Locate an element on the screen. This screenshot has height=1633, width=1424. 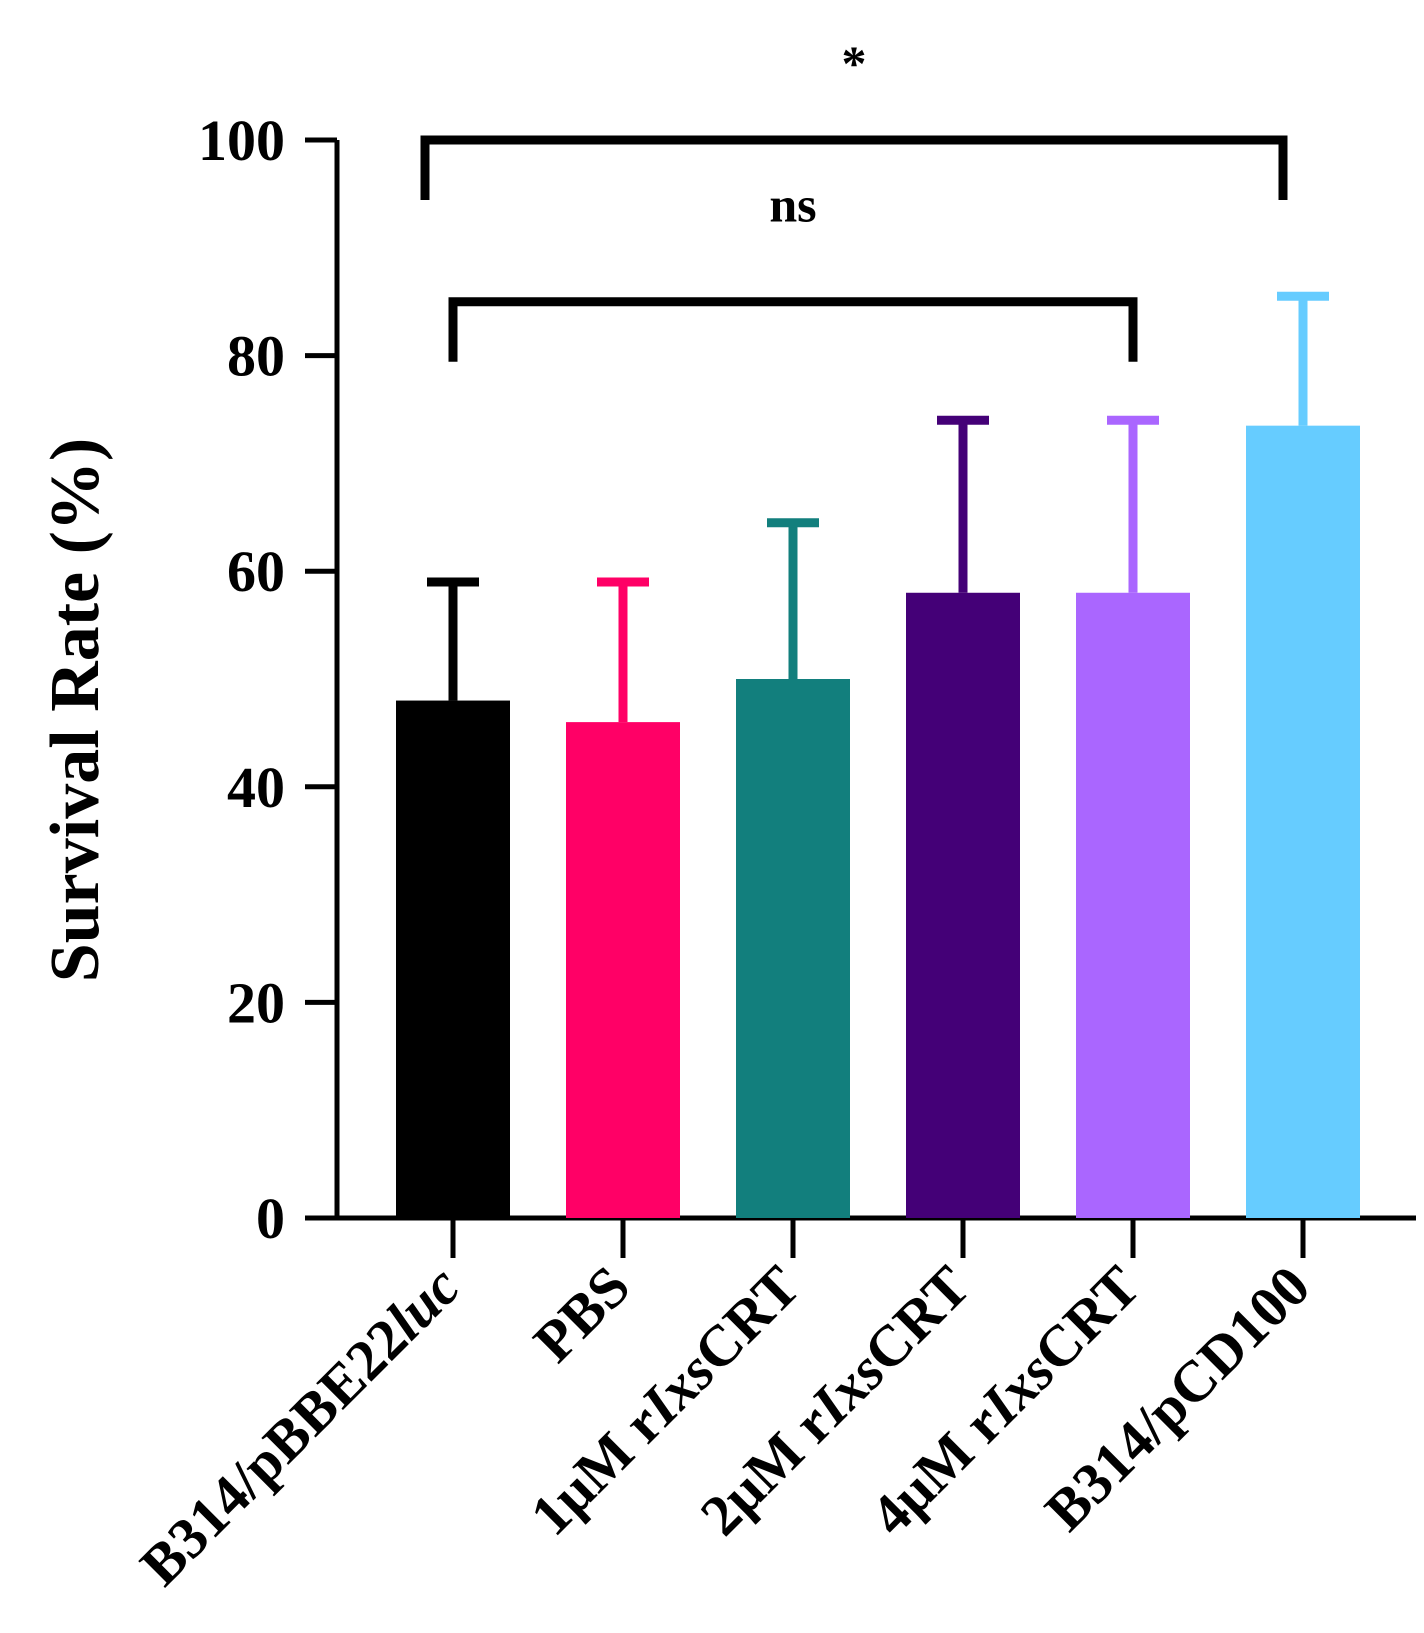
significance-annotations: ns * is located at coordinates (854, 198).